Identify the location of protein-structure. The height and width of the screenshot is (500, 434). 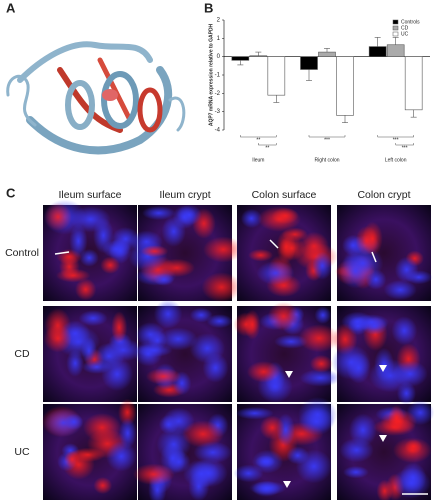
(96, 98).